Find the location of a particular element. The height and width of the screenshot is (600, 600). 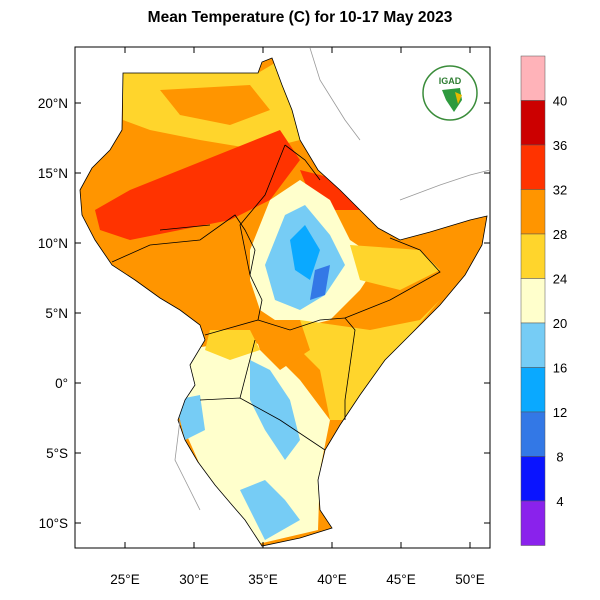

lat-tick-label: 10°S is located at coordinates (53, 523).